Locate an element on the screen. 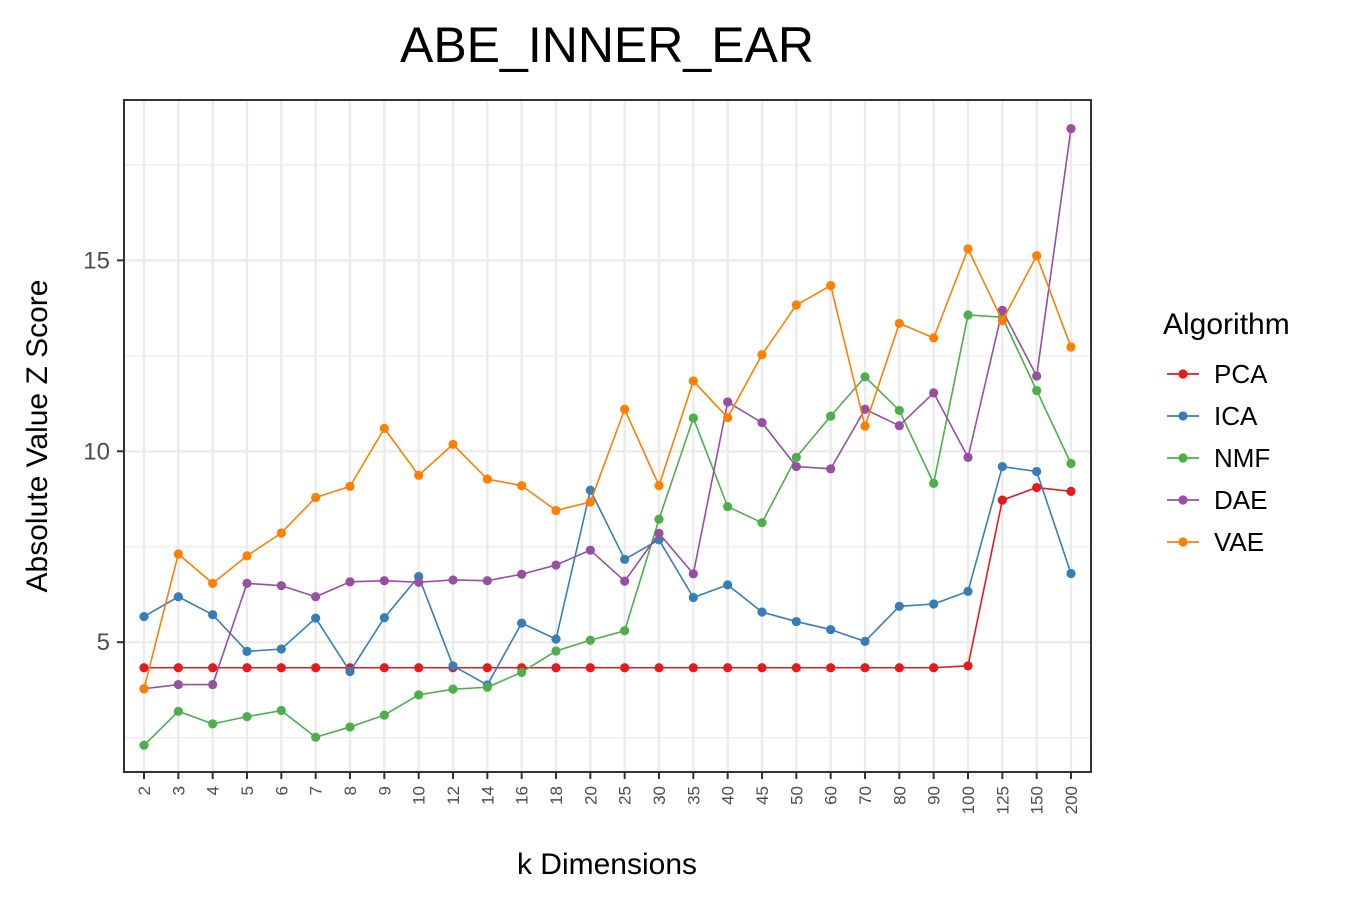  x-tick-label: 60 is located at coordinates (831, 795).